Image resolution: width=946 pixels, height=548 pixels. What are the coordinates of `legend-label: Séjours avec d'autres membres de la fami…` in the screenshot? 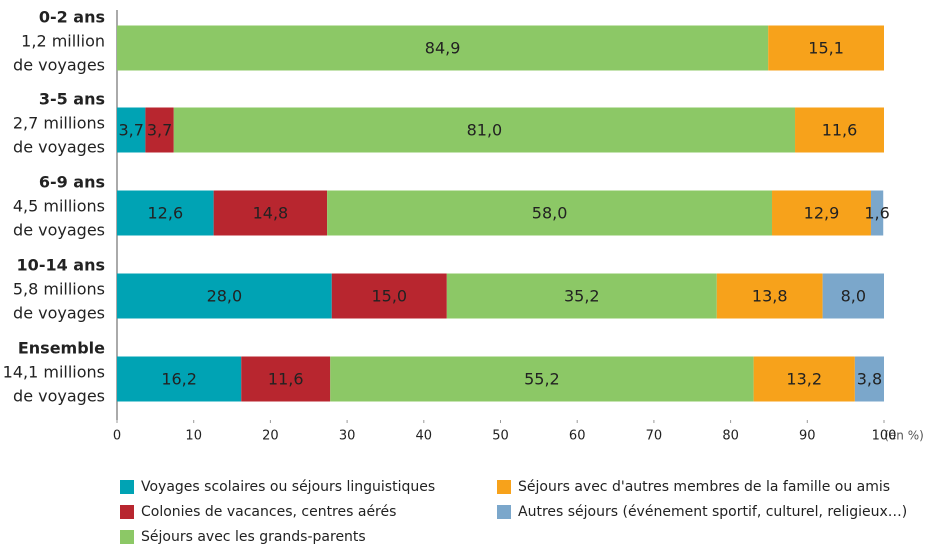 It's located at (704, 487).